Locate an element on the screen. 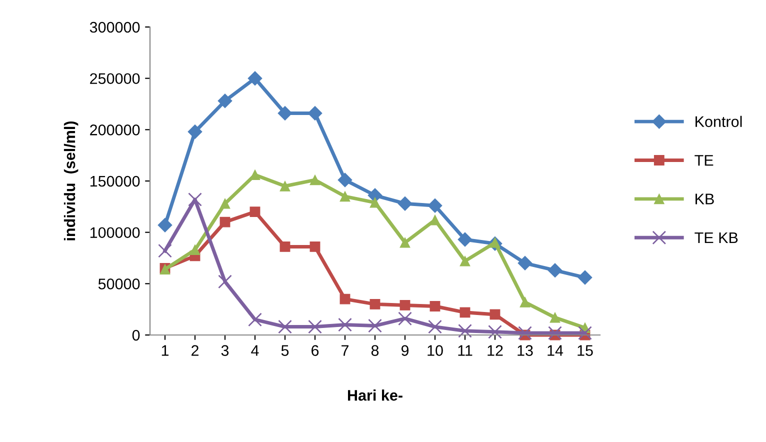 Image resolution: width=766 pixels, height=442 pixels. x-axis-title: Hari ke- is located at coordinates (375, 395).